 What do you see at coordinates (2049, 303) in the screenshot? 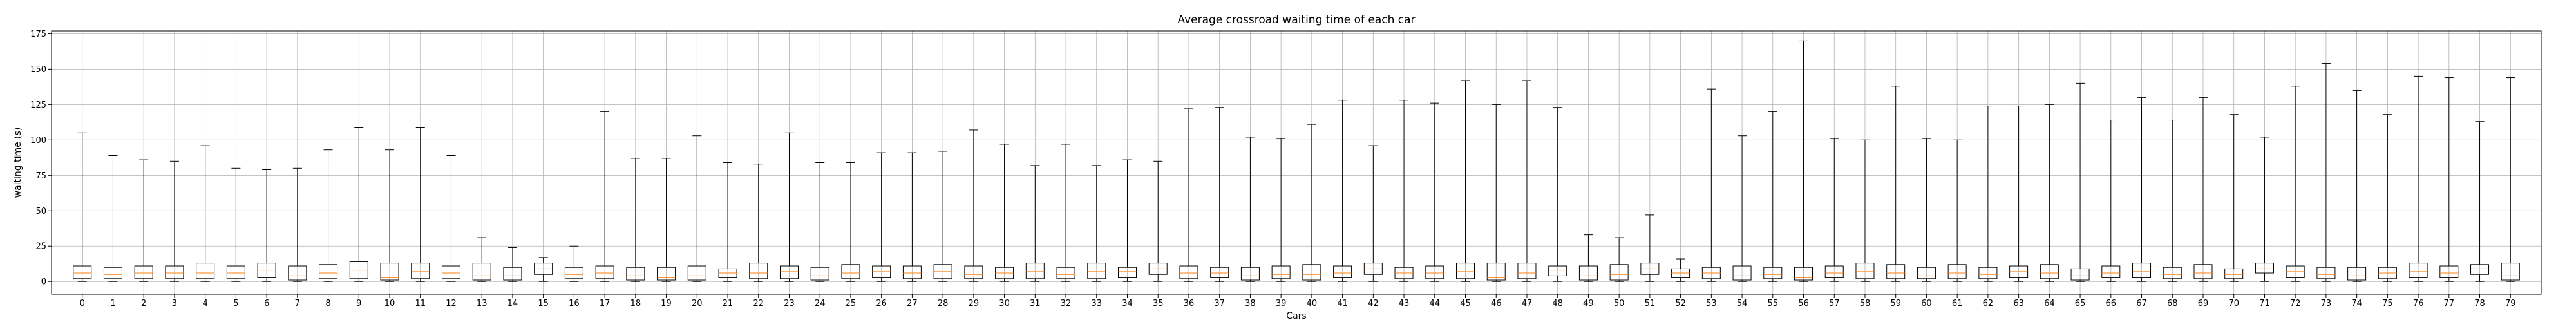
I see `x-tick-label: 64` at bounding box center [2049, 303].